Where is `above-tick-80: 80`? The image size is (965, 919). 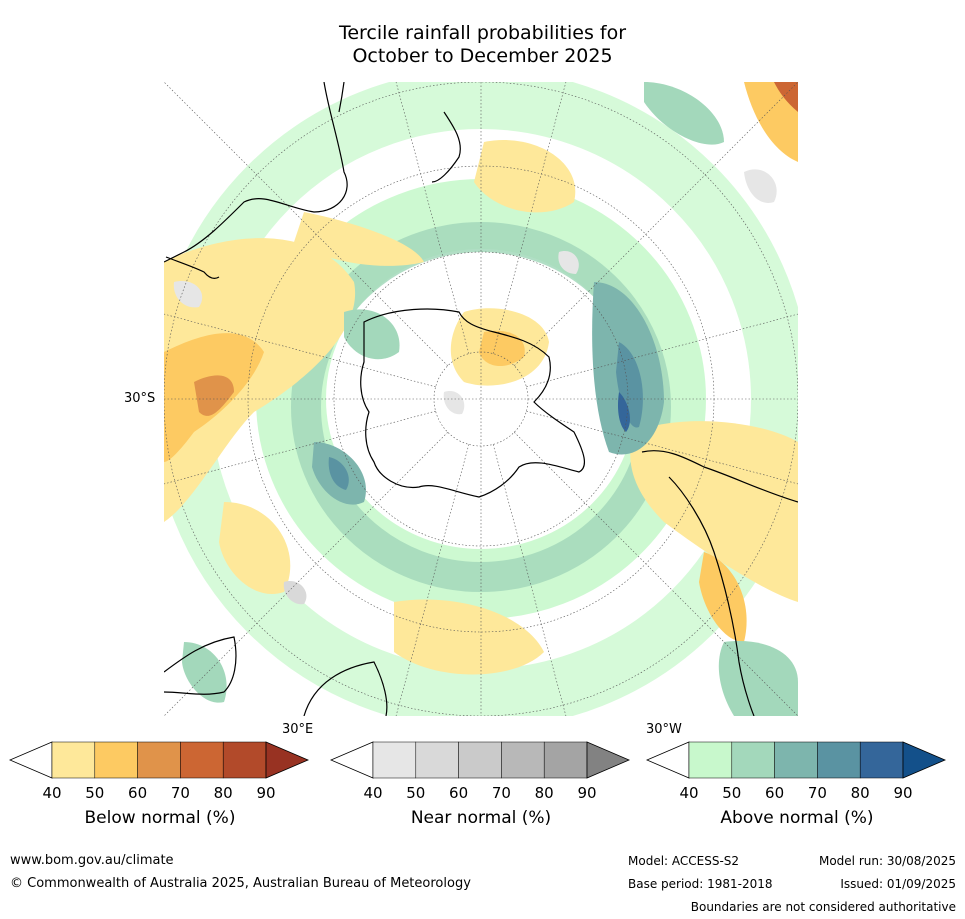
above-tick-80: 80 is located at coordinates (860, 793).